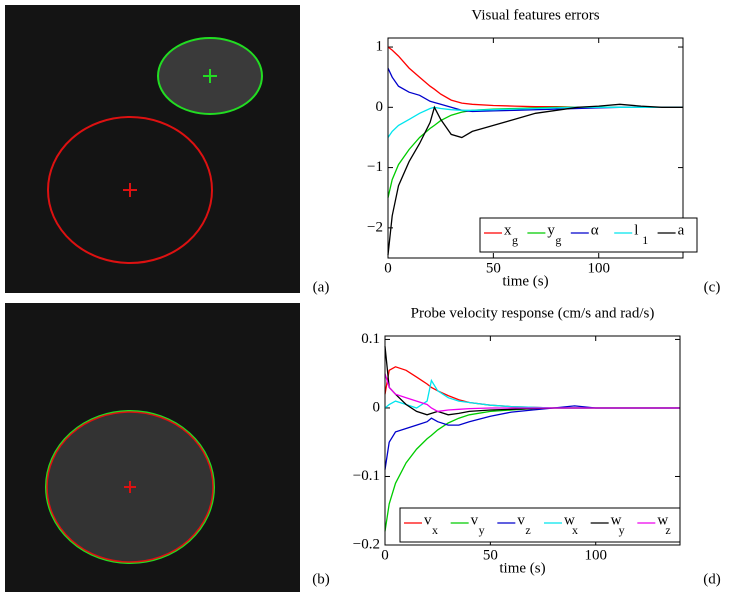 The image size is (745, 598). I want to click on panel-label: (d), so click(712, 579).